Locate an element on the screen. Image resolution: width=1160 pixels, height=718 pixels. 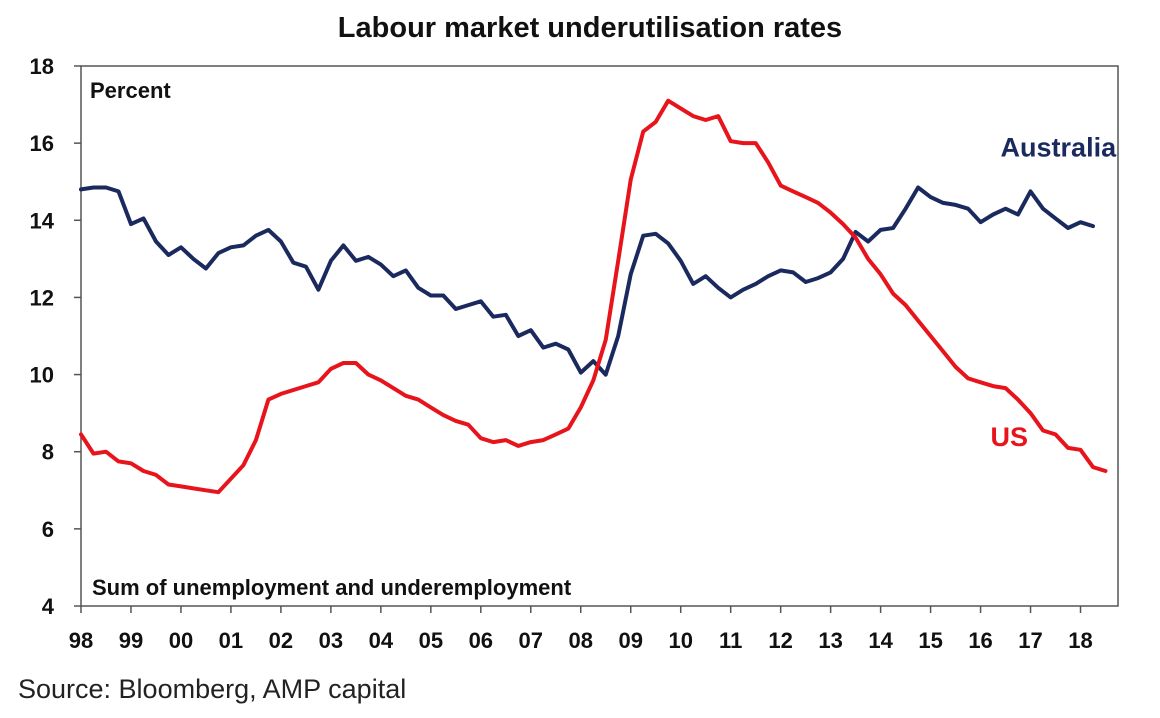
y-tick-label: 8 is located at coordinates (48, 452).